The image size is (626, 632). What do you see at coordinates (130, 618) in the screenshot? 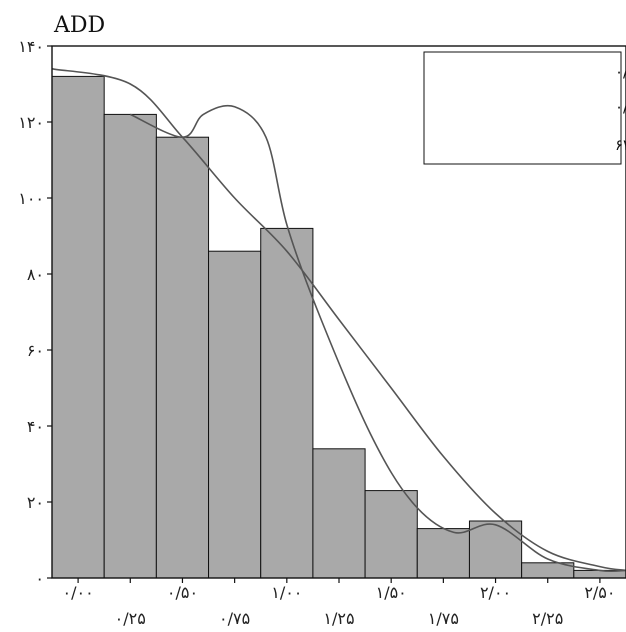
I see `x-tick-label: ۰/۲۵` at bounding box center [130, 618].